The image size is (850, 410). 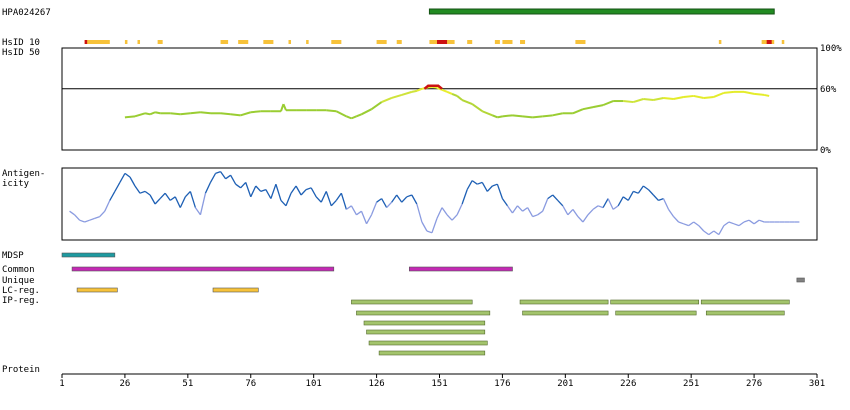 I want to click on x-tick-label: 76, so click(x=250, y=384).